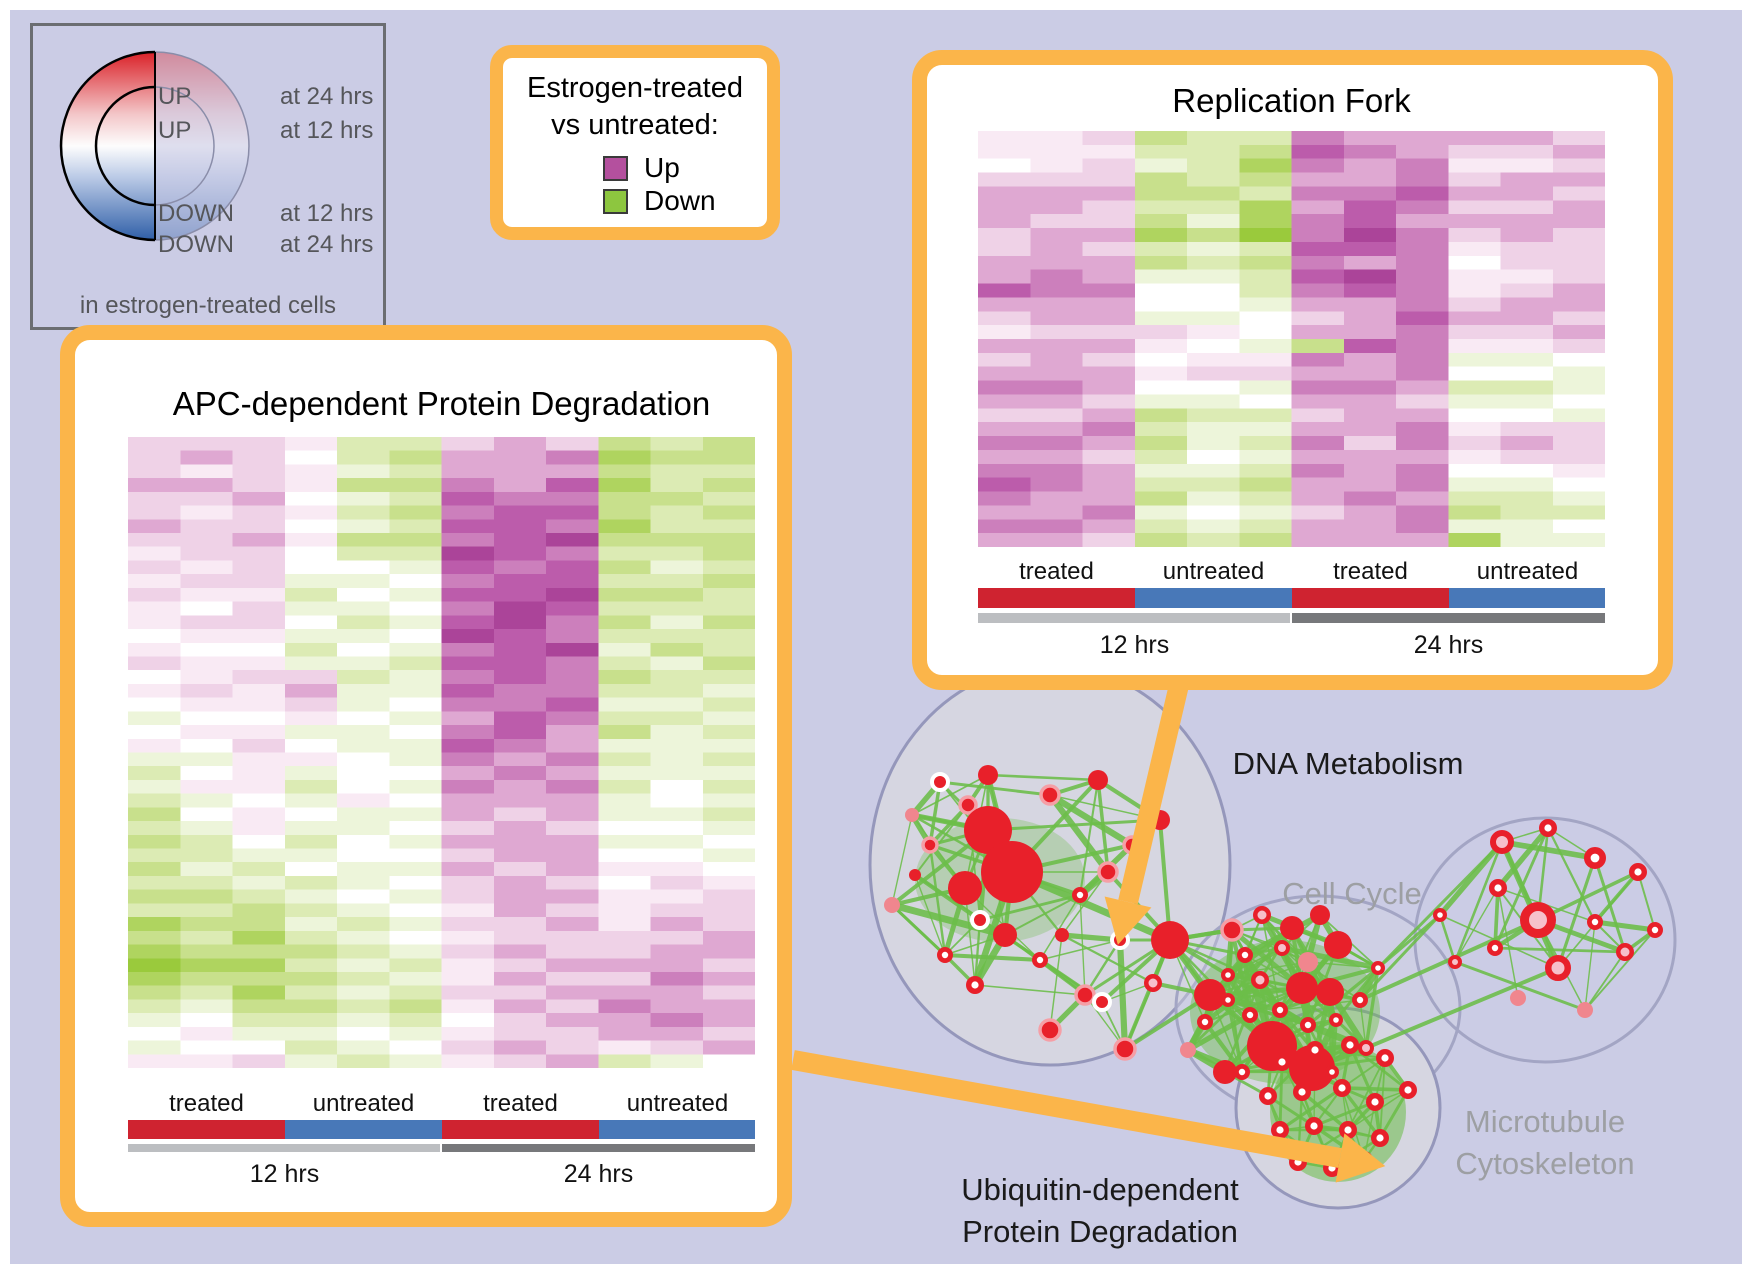 This screenshot has width=1750, height=1279. I want to click on apc-group-label-2: untreated, so click(363, 1103).